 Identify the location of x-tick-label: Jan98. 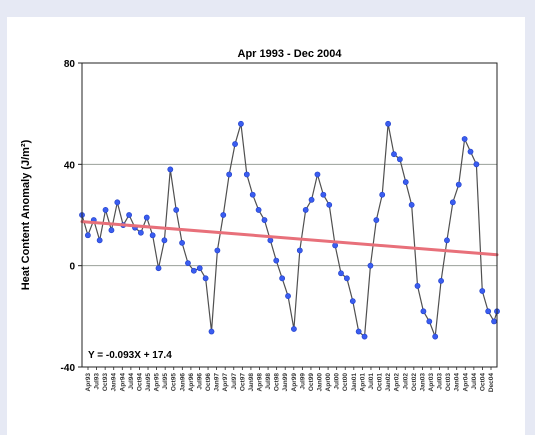
(251, 382).